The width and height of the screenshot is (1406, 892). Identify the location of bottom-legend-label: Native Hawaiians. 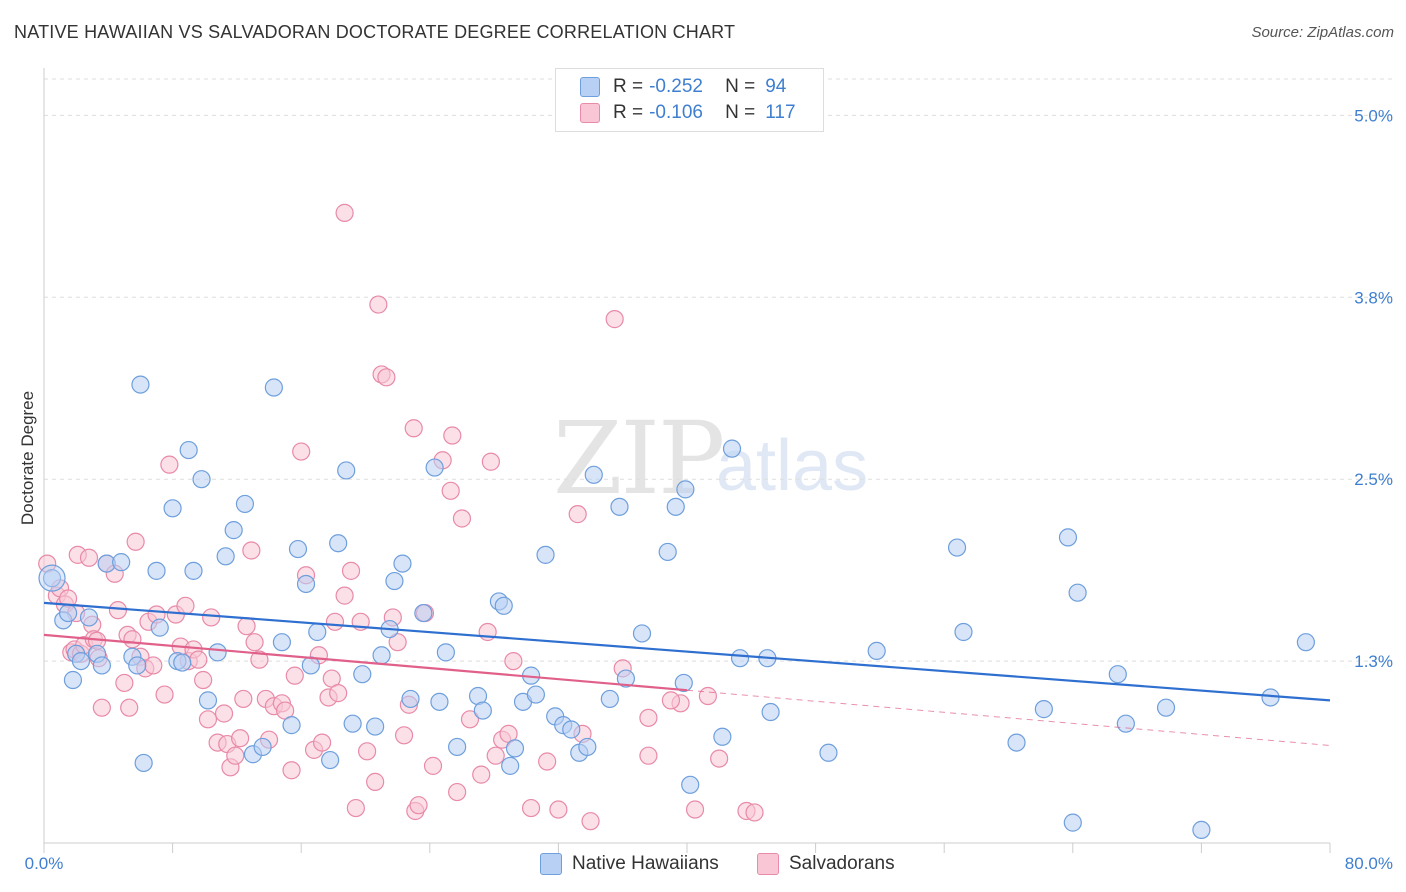
(645, 863).